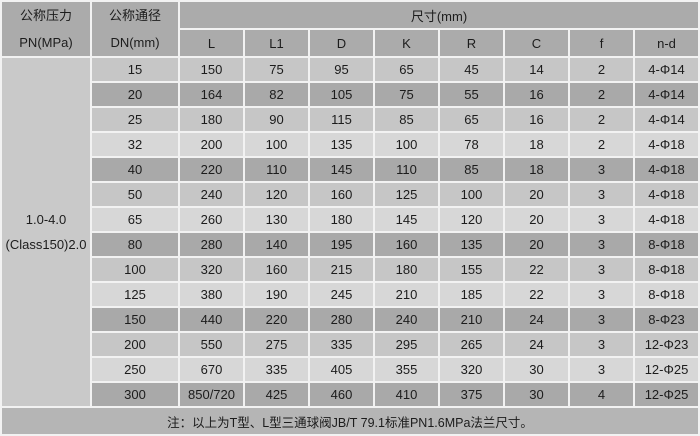 The image size is (700, 436). Describe the element at coordinates (536, 69) in the screenshot. I see `dimension-cell: 14` at that location.